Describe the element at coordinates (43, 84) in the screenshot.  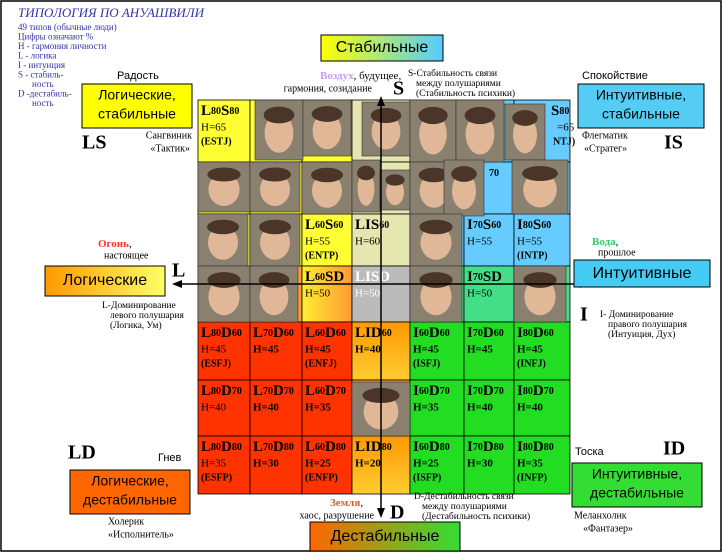
I see `legend-line: ность` at that location.